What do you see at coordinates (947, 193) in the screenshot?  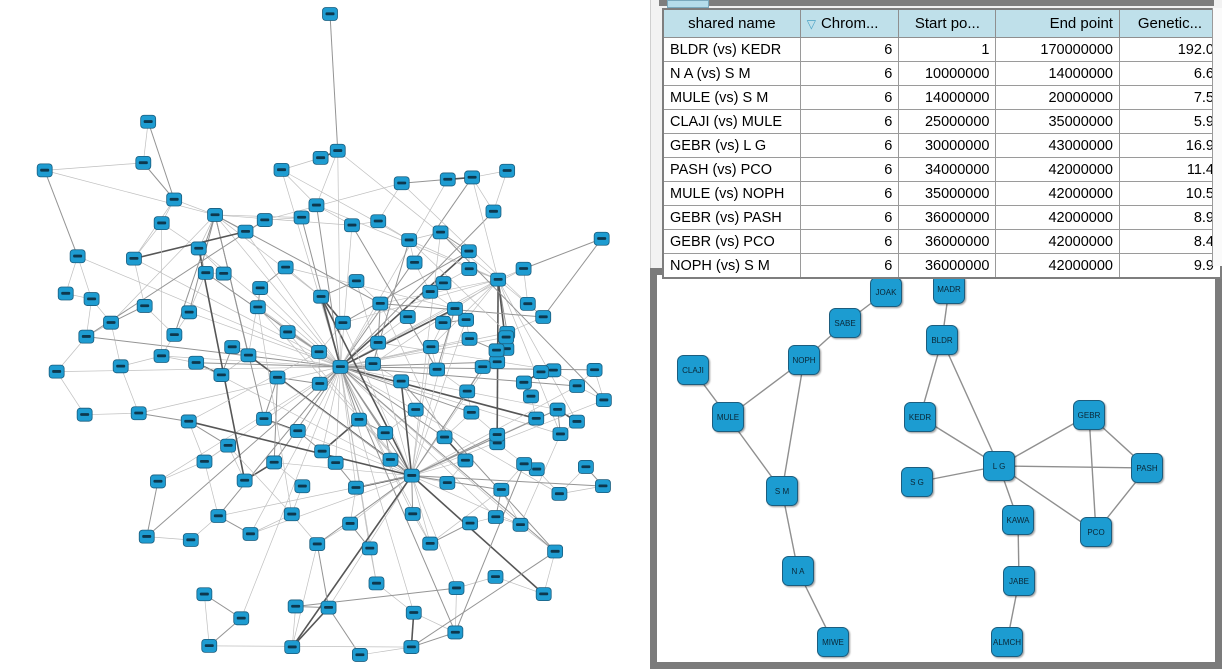 I see `table-cell: 35000000` at bounding box center [947, 193].